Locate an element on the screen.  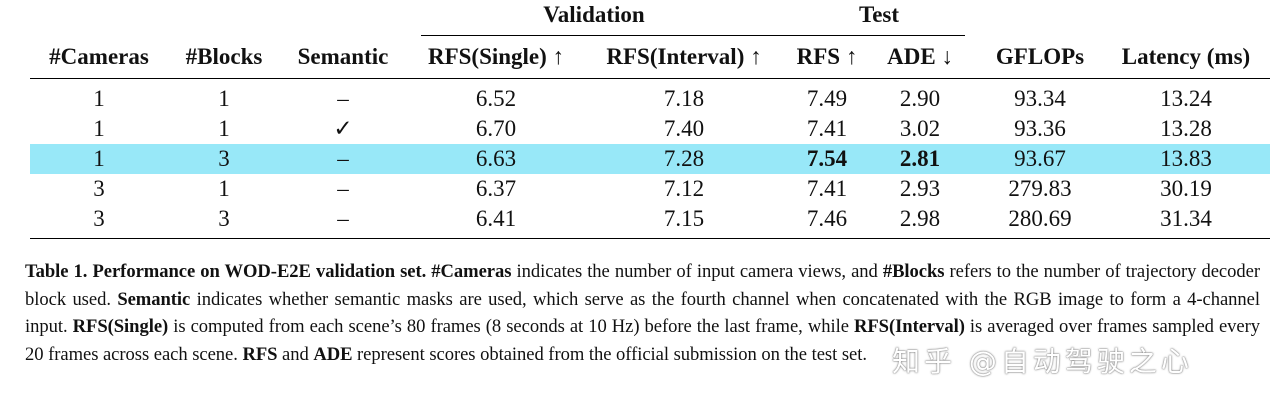
caption-key-blocks: #Blocks is located at coordinates (913, 271).